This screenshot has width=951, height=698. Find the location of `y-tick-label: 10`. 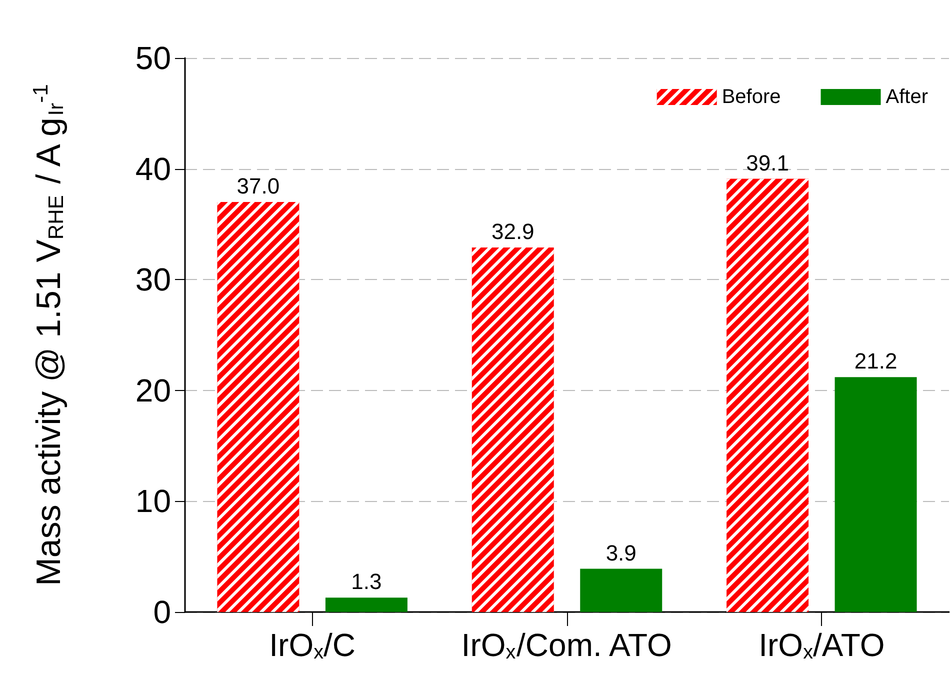

y-tick-label: 10 is located at coordinates (153, 501).